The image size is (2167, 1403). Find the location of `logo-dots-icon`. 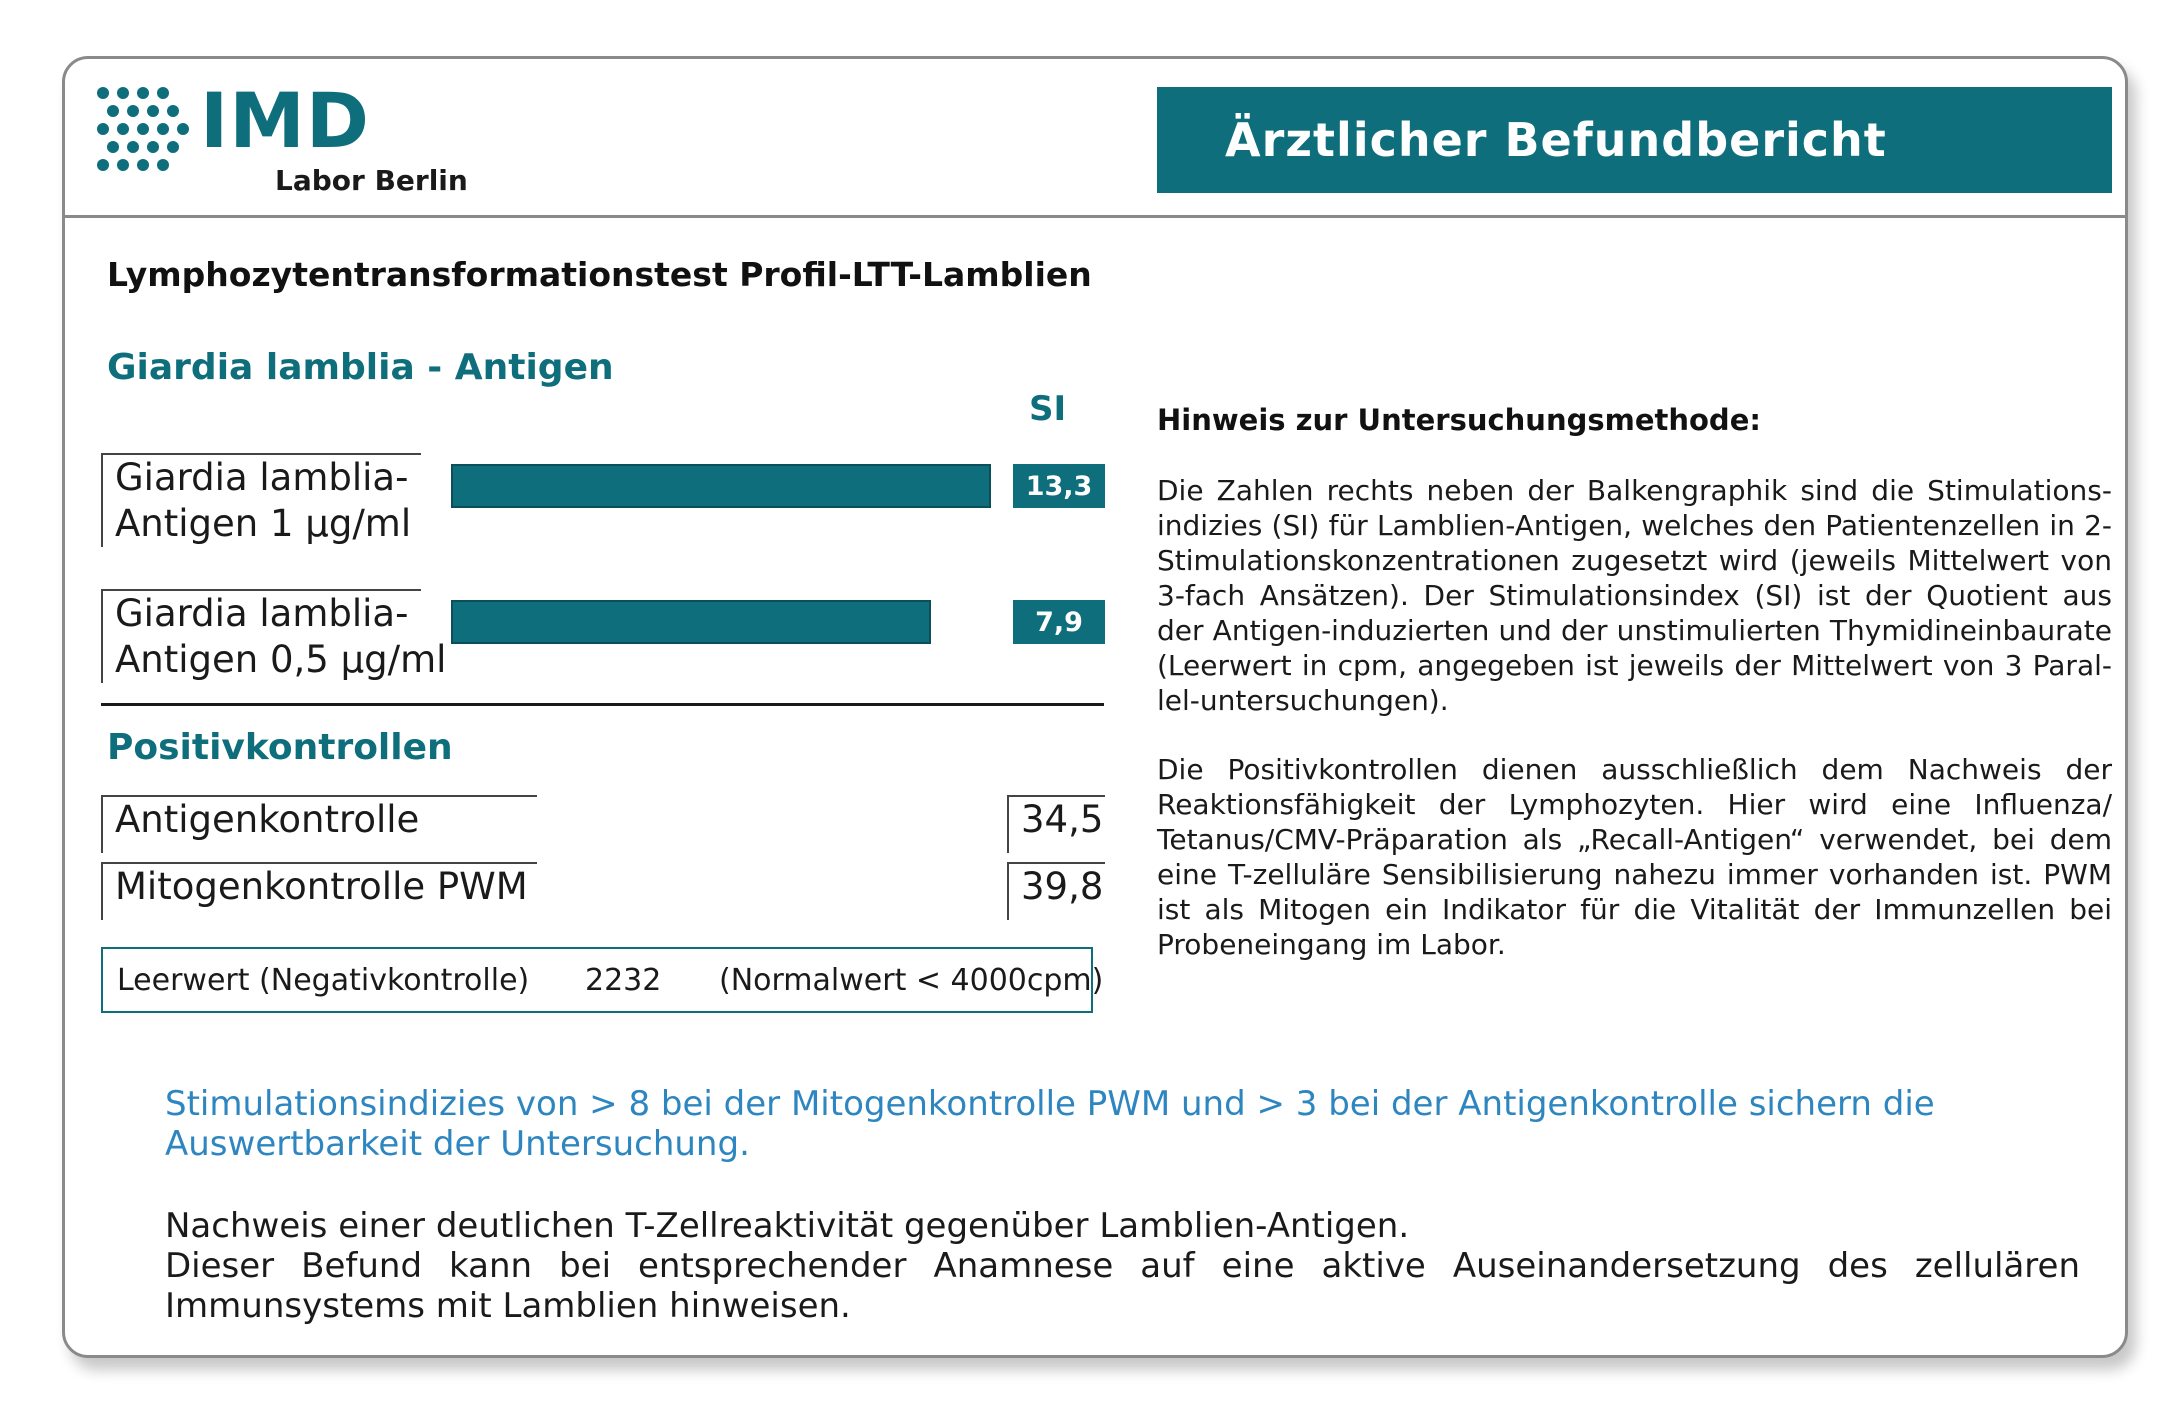

logo-dots-icon is located at coordinates (143, 129).